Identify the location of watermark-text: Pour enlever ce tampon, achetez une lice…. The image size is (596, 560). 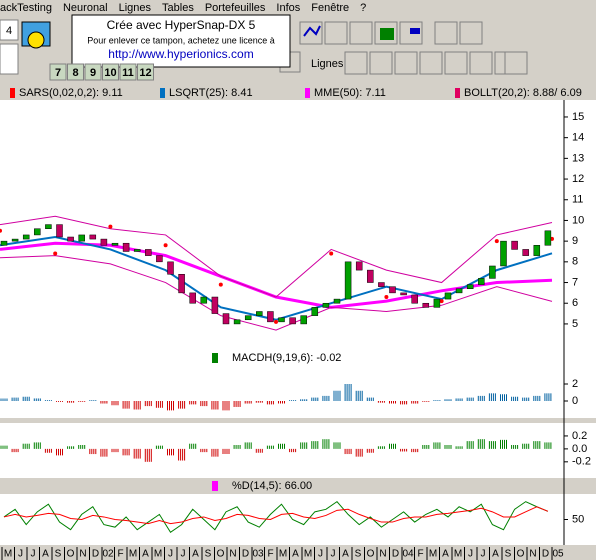
(181, 40).